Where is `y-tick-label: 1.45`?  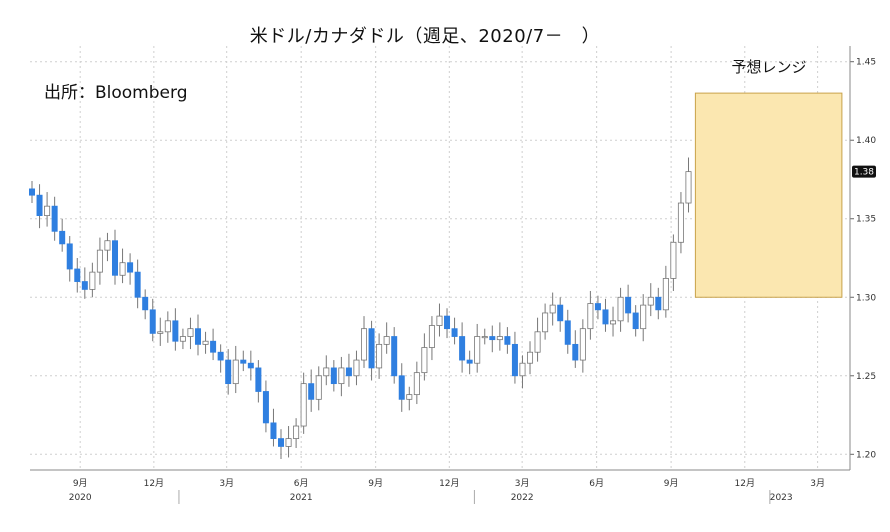
y-tick-label: 1.45 is located at coordinates (866, 63).